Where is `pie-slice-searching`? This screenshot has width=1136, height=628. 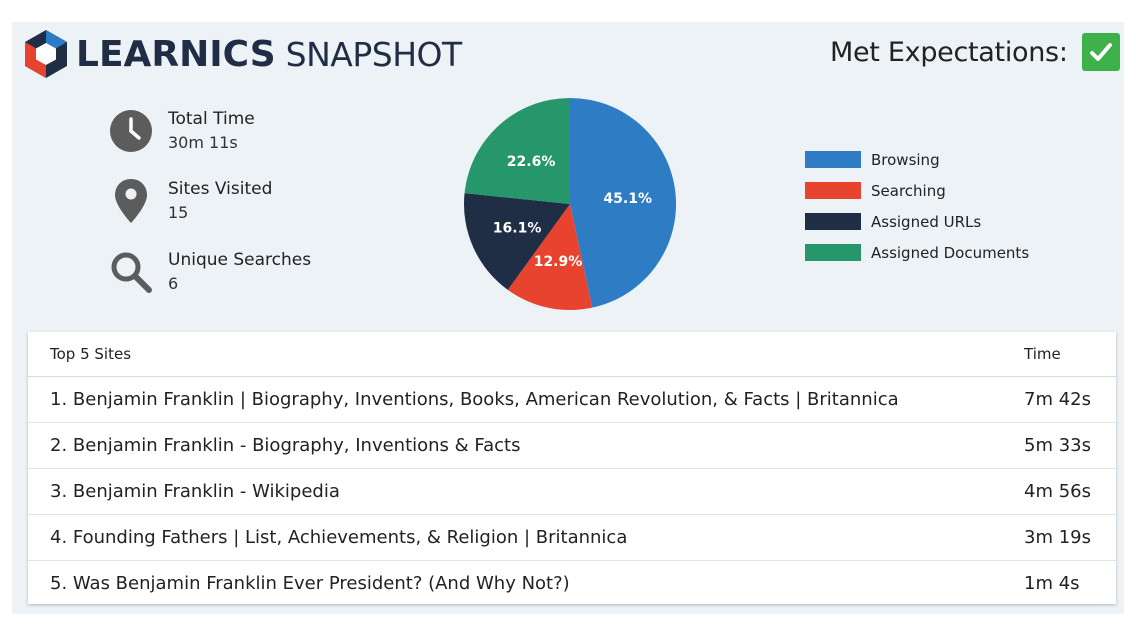 pie-slice-searching is located at coordinates (550, 257).